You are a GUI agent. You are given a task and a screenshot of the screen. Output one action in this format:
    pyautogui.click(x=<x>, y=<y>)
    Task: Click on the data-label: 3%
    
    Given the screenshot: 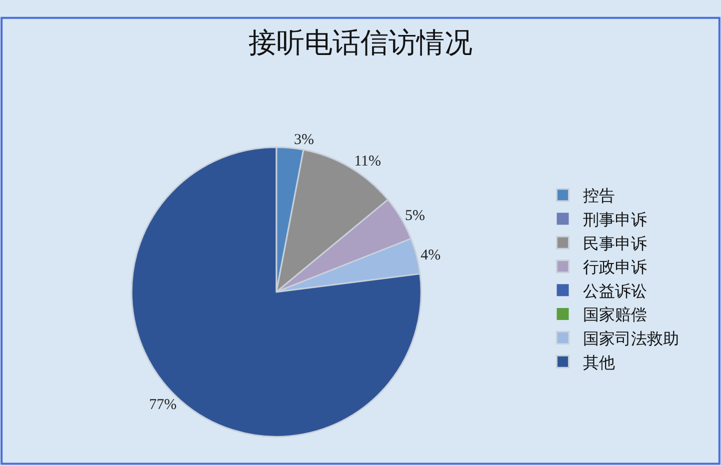 What is the action you would take?
    pyautogui.click(x=304, y=140)
    